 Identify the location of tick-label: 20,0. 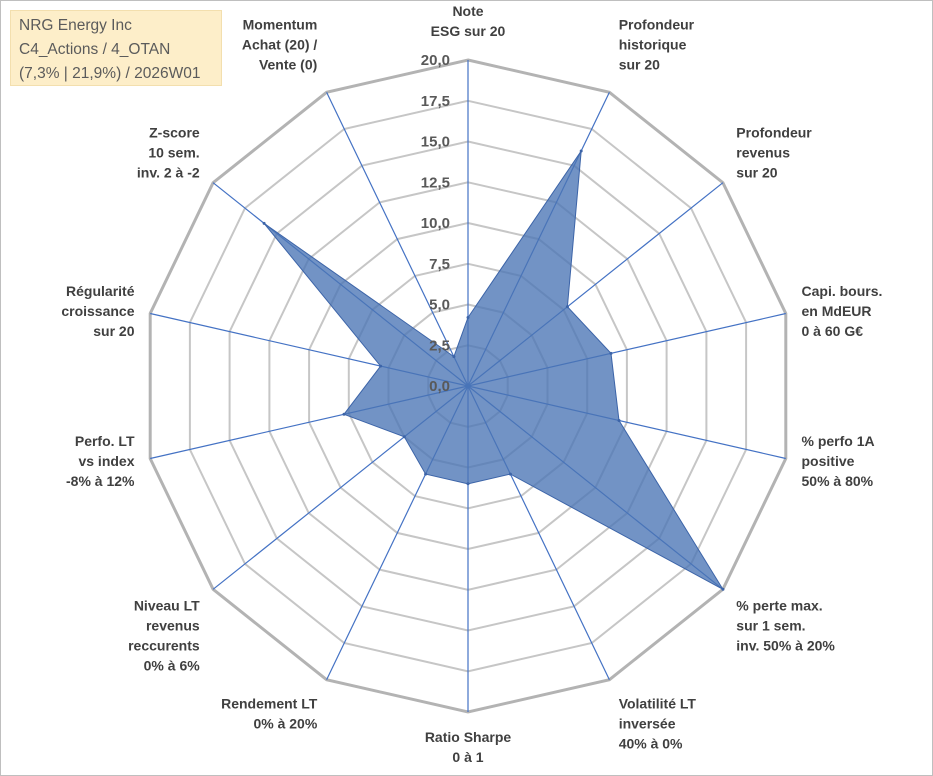
(435, 60).